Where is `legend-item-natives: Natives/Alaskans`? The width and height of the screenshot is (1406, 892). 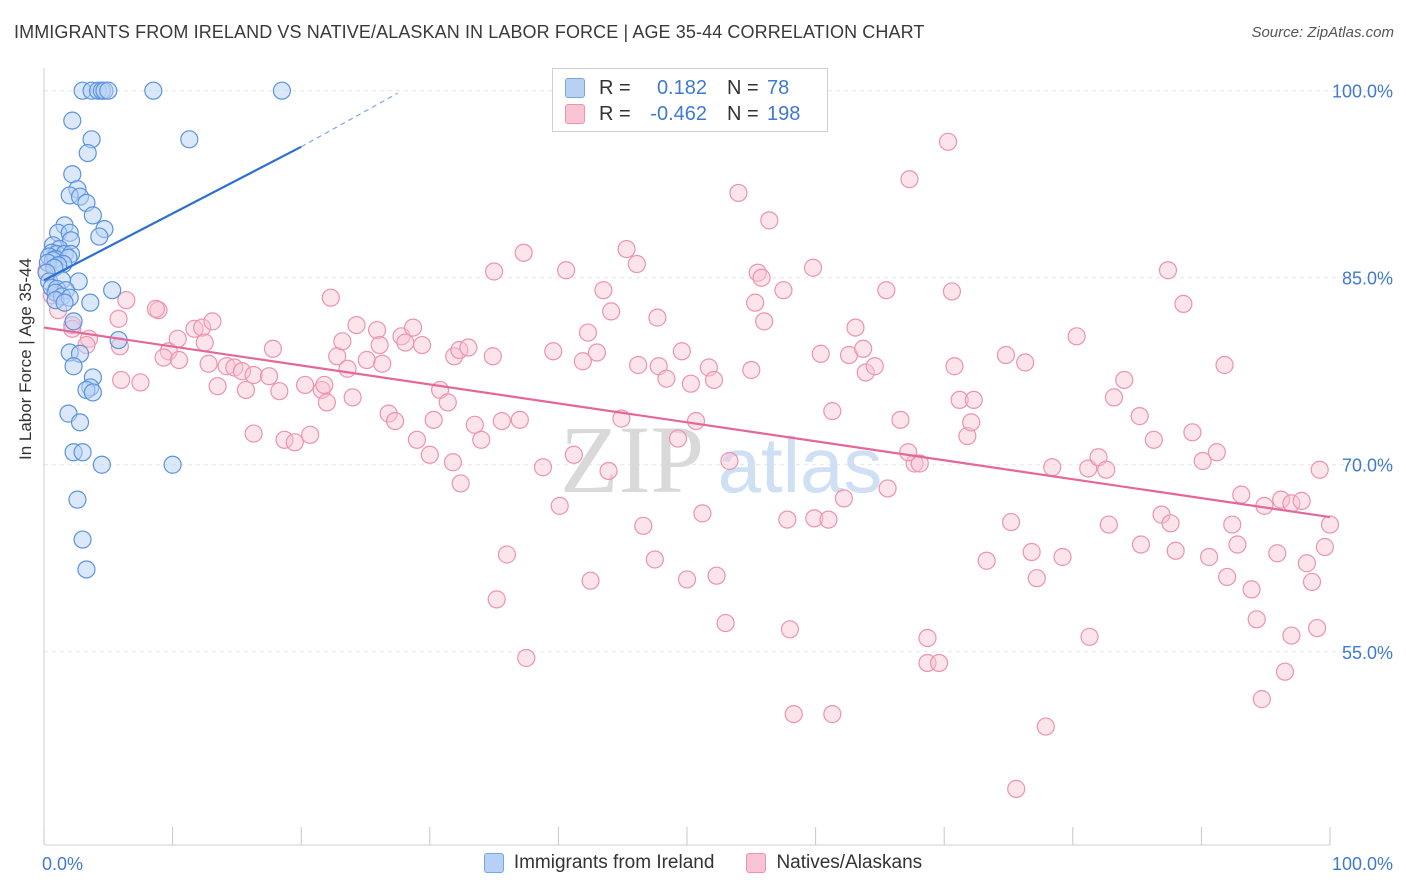
legend-item-natives: Natives/Alaskans is located at coordinates (834, 863).